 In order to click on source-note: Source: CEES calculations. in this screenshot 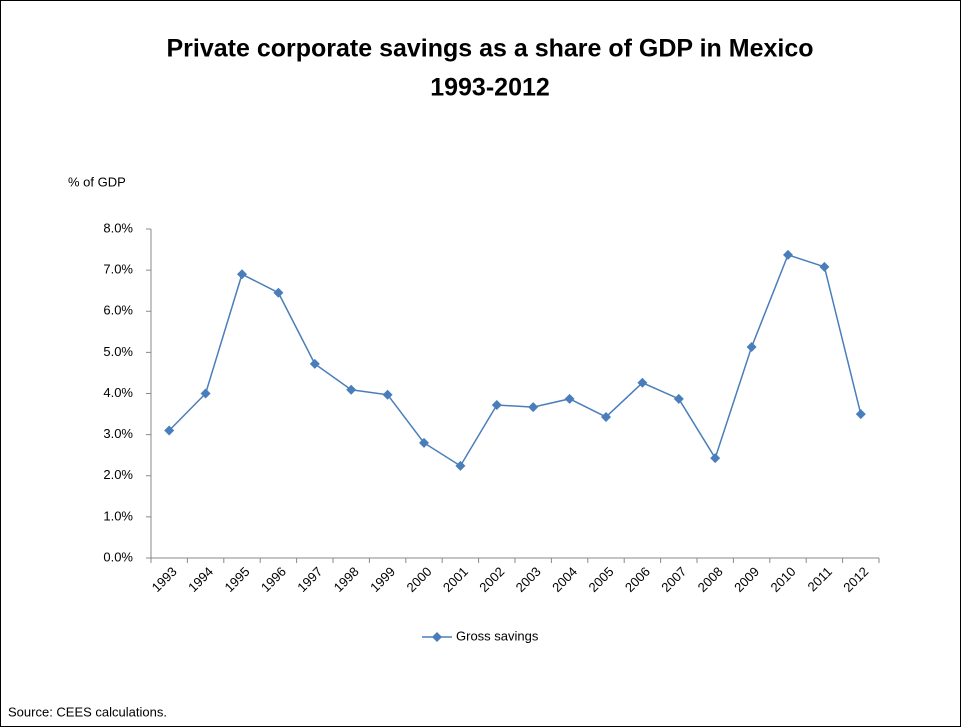, I will do `click(87, 711)`.